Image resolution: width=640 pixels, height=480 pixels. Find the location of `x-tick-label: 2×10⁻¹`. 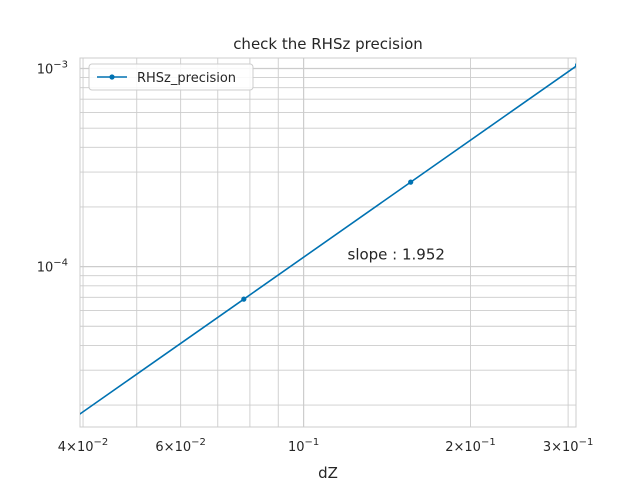

x-tick-label: 2×10⁻¹ is located at coordinates (470, 446).